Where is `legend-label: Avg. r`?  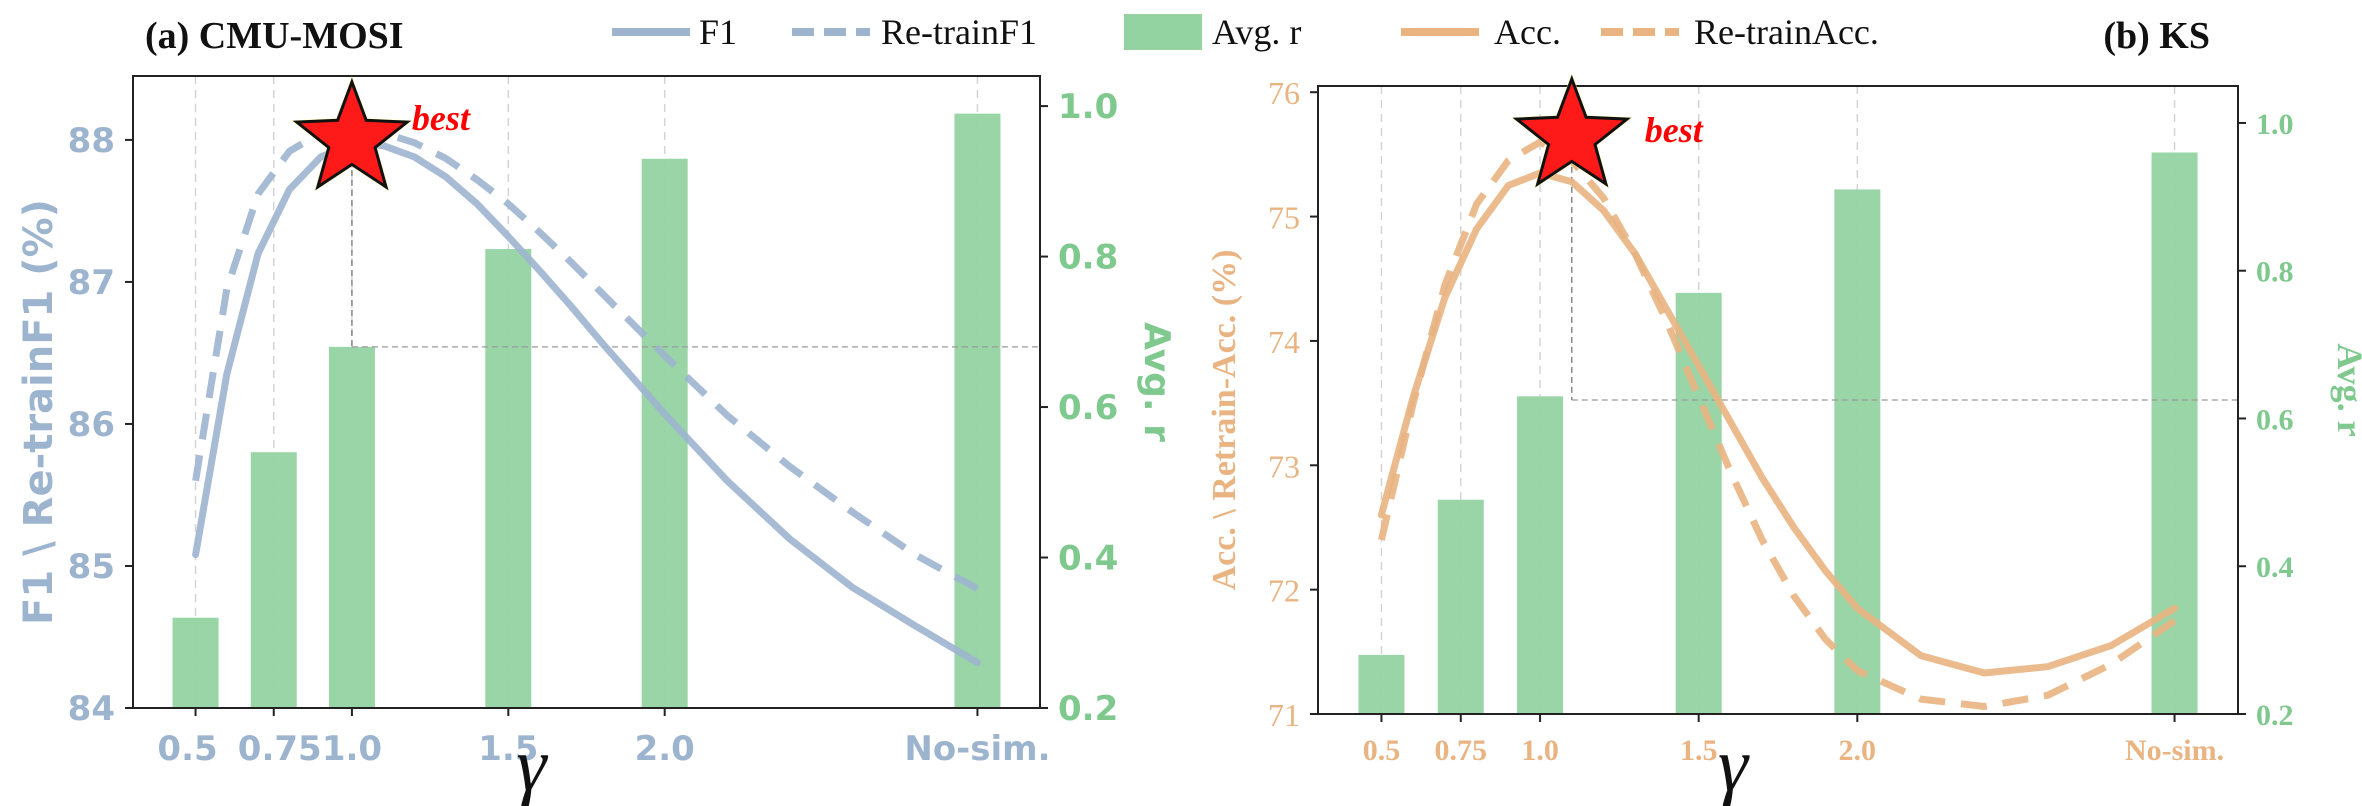 legend-label: Avg. r is located at coordinates (1256, 32).